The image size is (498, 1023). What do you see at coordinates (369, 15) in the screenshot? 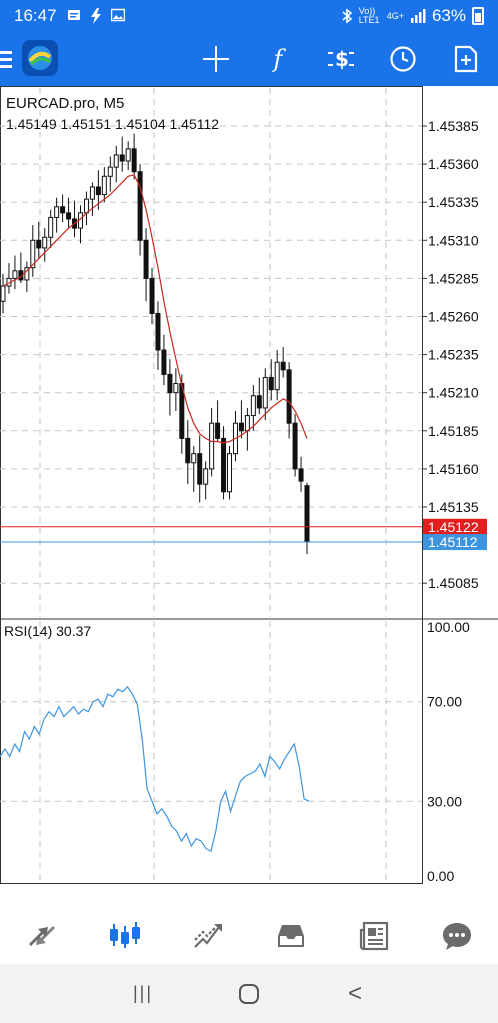
I see `network-label: Vo)) LTE1` at bounding box center [369, 15].